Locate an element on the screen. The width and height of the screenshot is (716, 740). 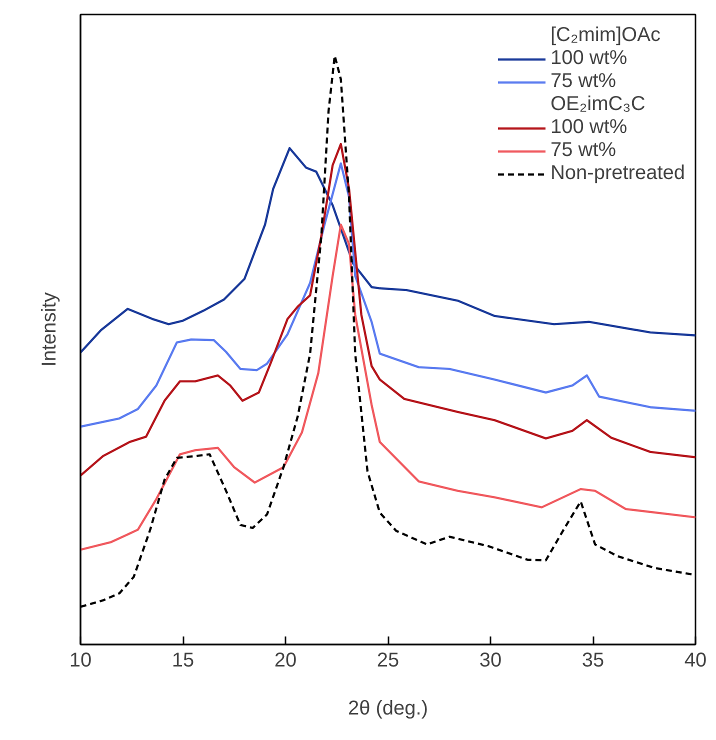
y-axis-title: Intensity is located at coordinates (49, 329).